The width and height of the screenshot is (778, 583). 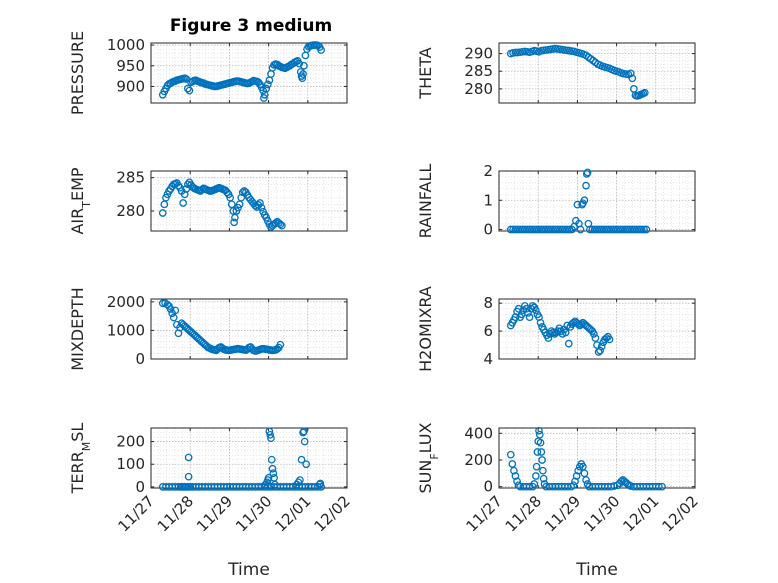 What do you see at coordinates (478, 433) in the screenshot?
I see `y-tick-label: 400` at bounding box center [478, 433].